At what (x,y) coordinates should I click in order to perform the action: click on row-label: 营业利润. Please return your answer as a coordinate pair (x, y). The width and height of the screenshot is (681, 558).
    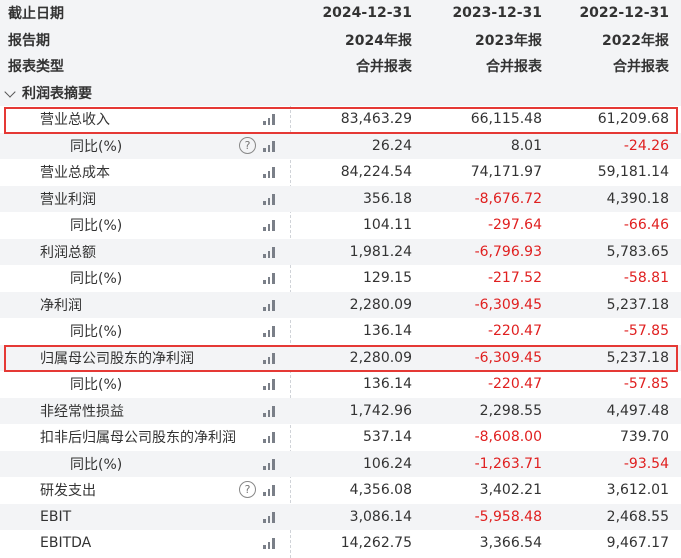
    Looking at the image, I should click on (68, 199).